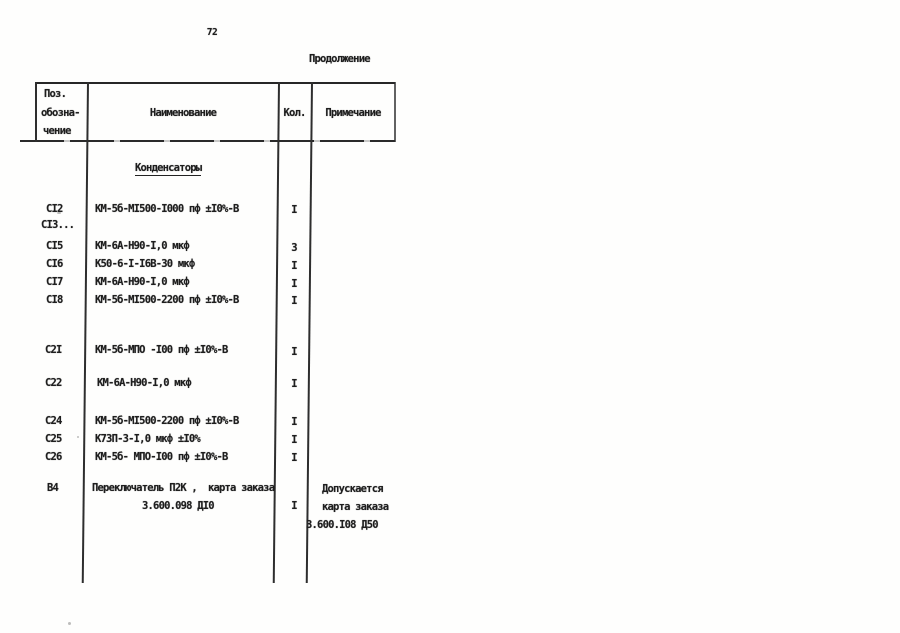 This screenshot has width=900, height=633. What do you see at coordinates (53, 350) in the screenshot?
I see `row-pos: С2I` at bounding box center [53, 350].